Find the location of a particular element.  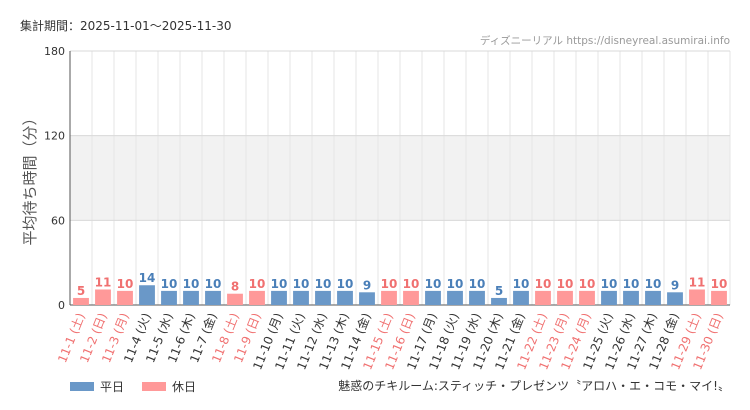

bar-value-label: 8 is located at coordinates (235, 287).